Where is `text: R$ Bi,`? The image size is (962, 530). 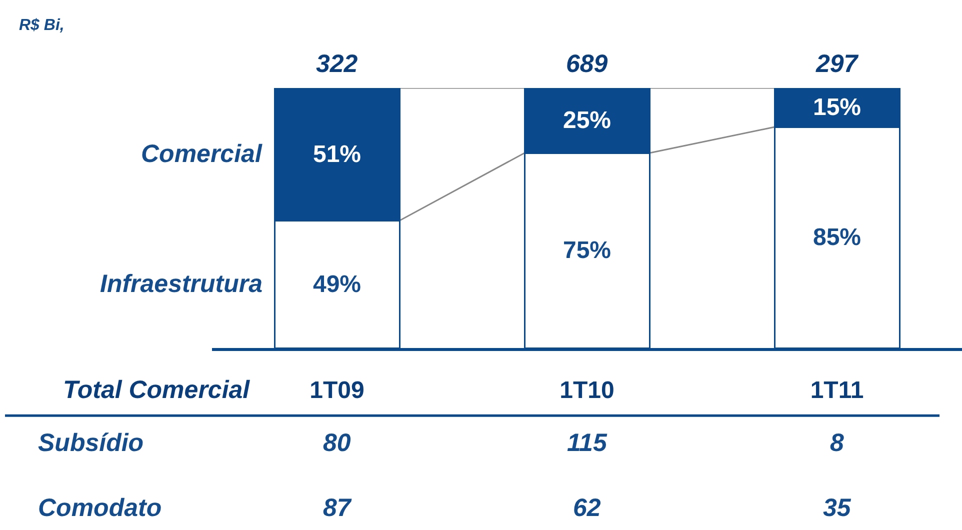 text: R$ Bi, is located at coordinates (41, 25).